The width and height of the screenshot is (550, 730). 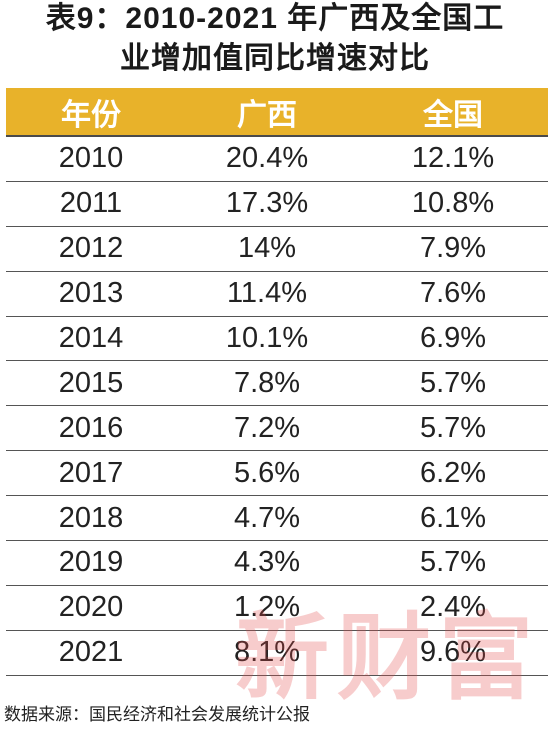 I want to click on table-row: 2015 7.8% 5.7%, so click(x=277, y=384).